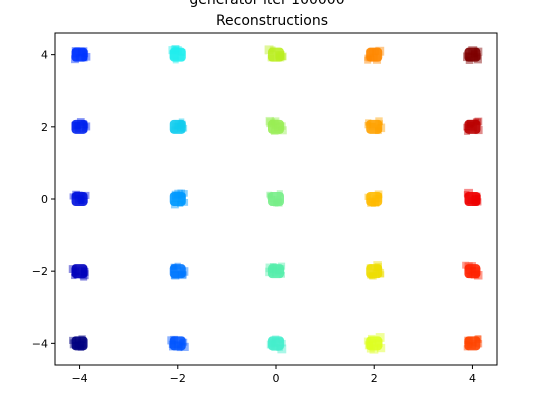 This screenshot has height=406, width=535. I want to click on chart-suptitle: generator iter 100000, so click(266, 4).